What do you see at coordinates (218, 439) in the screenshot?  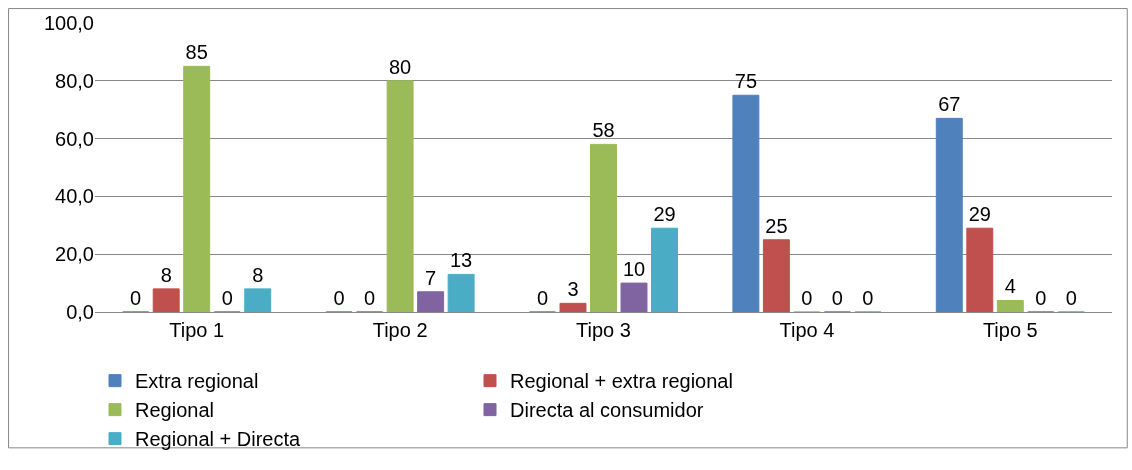 I see `legend-label: Regional + Directa` at bounding box center [218, 439].